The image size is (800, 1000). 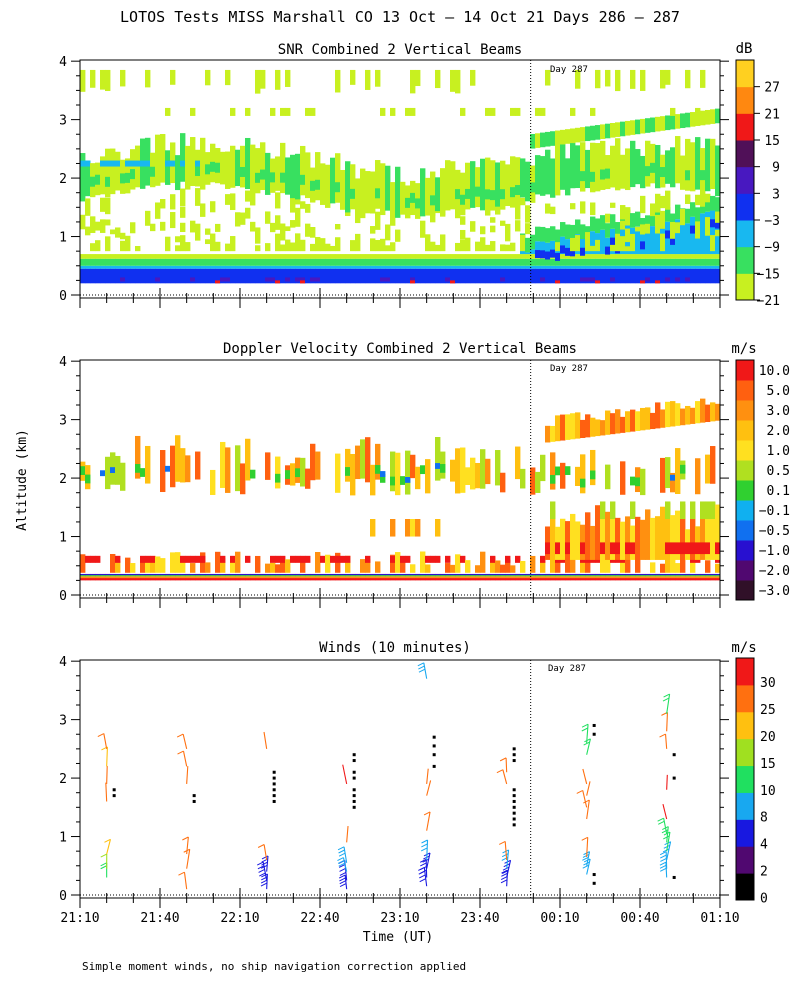 I want to click on colorbar-label: 8, so click(x=764, y=818).